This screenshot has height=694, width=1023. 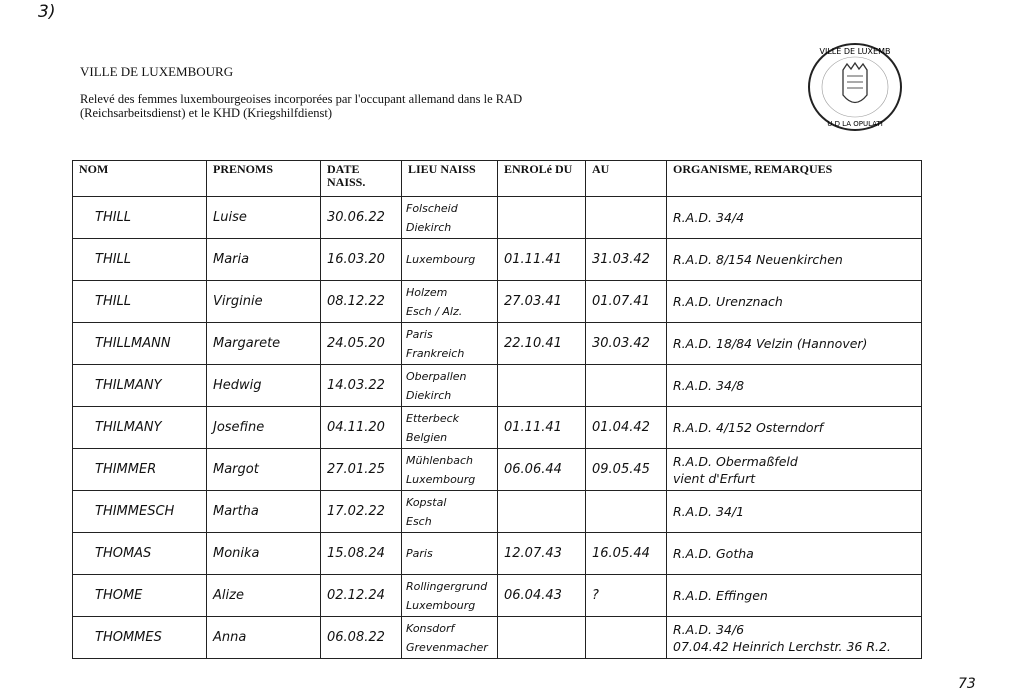 What do you see at coordinates (361, 178) in the screenshot?
I see `column-header-date-naiss: DATE NAISS.` at bounding box center [361, 178].